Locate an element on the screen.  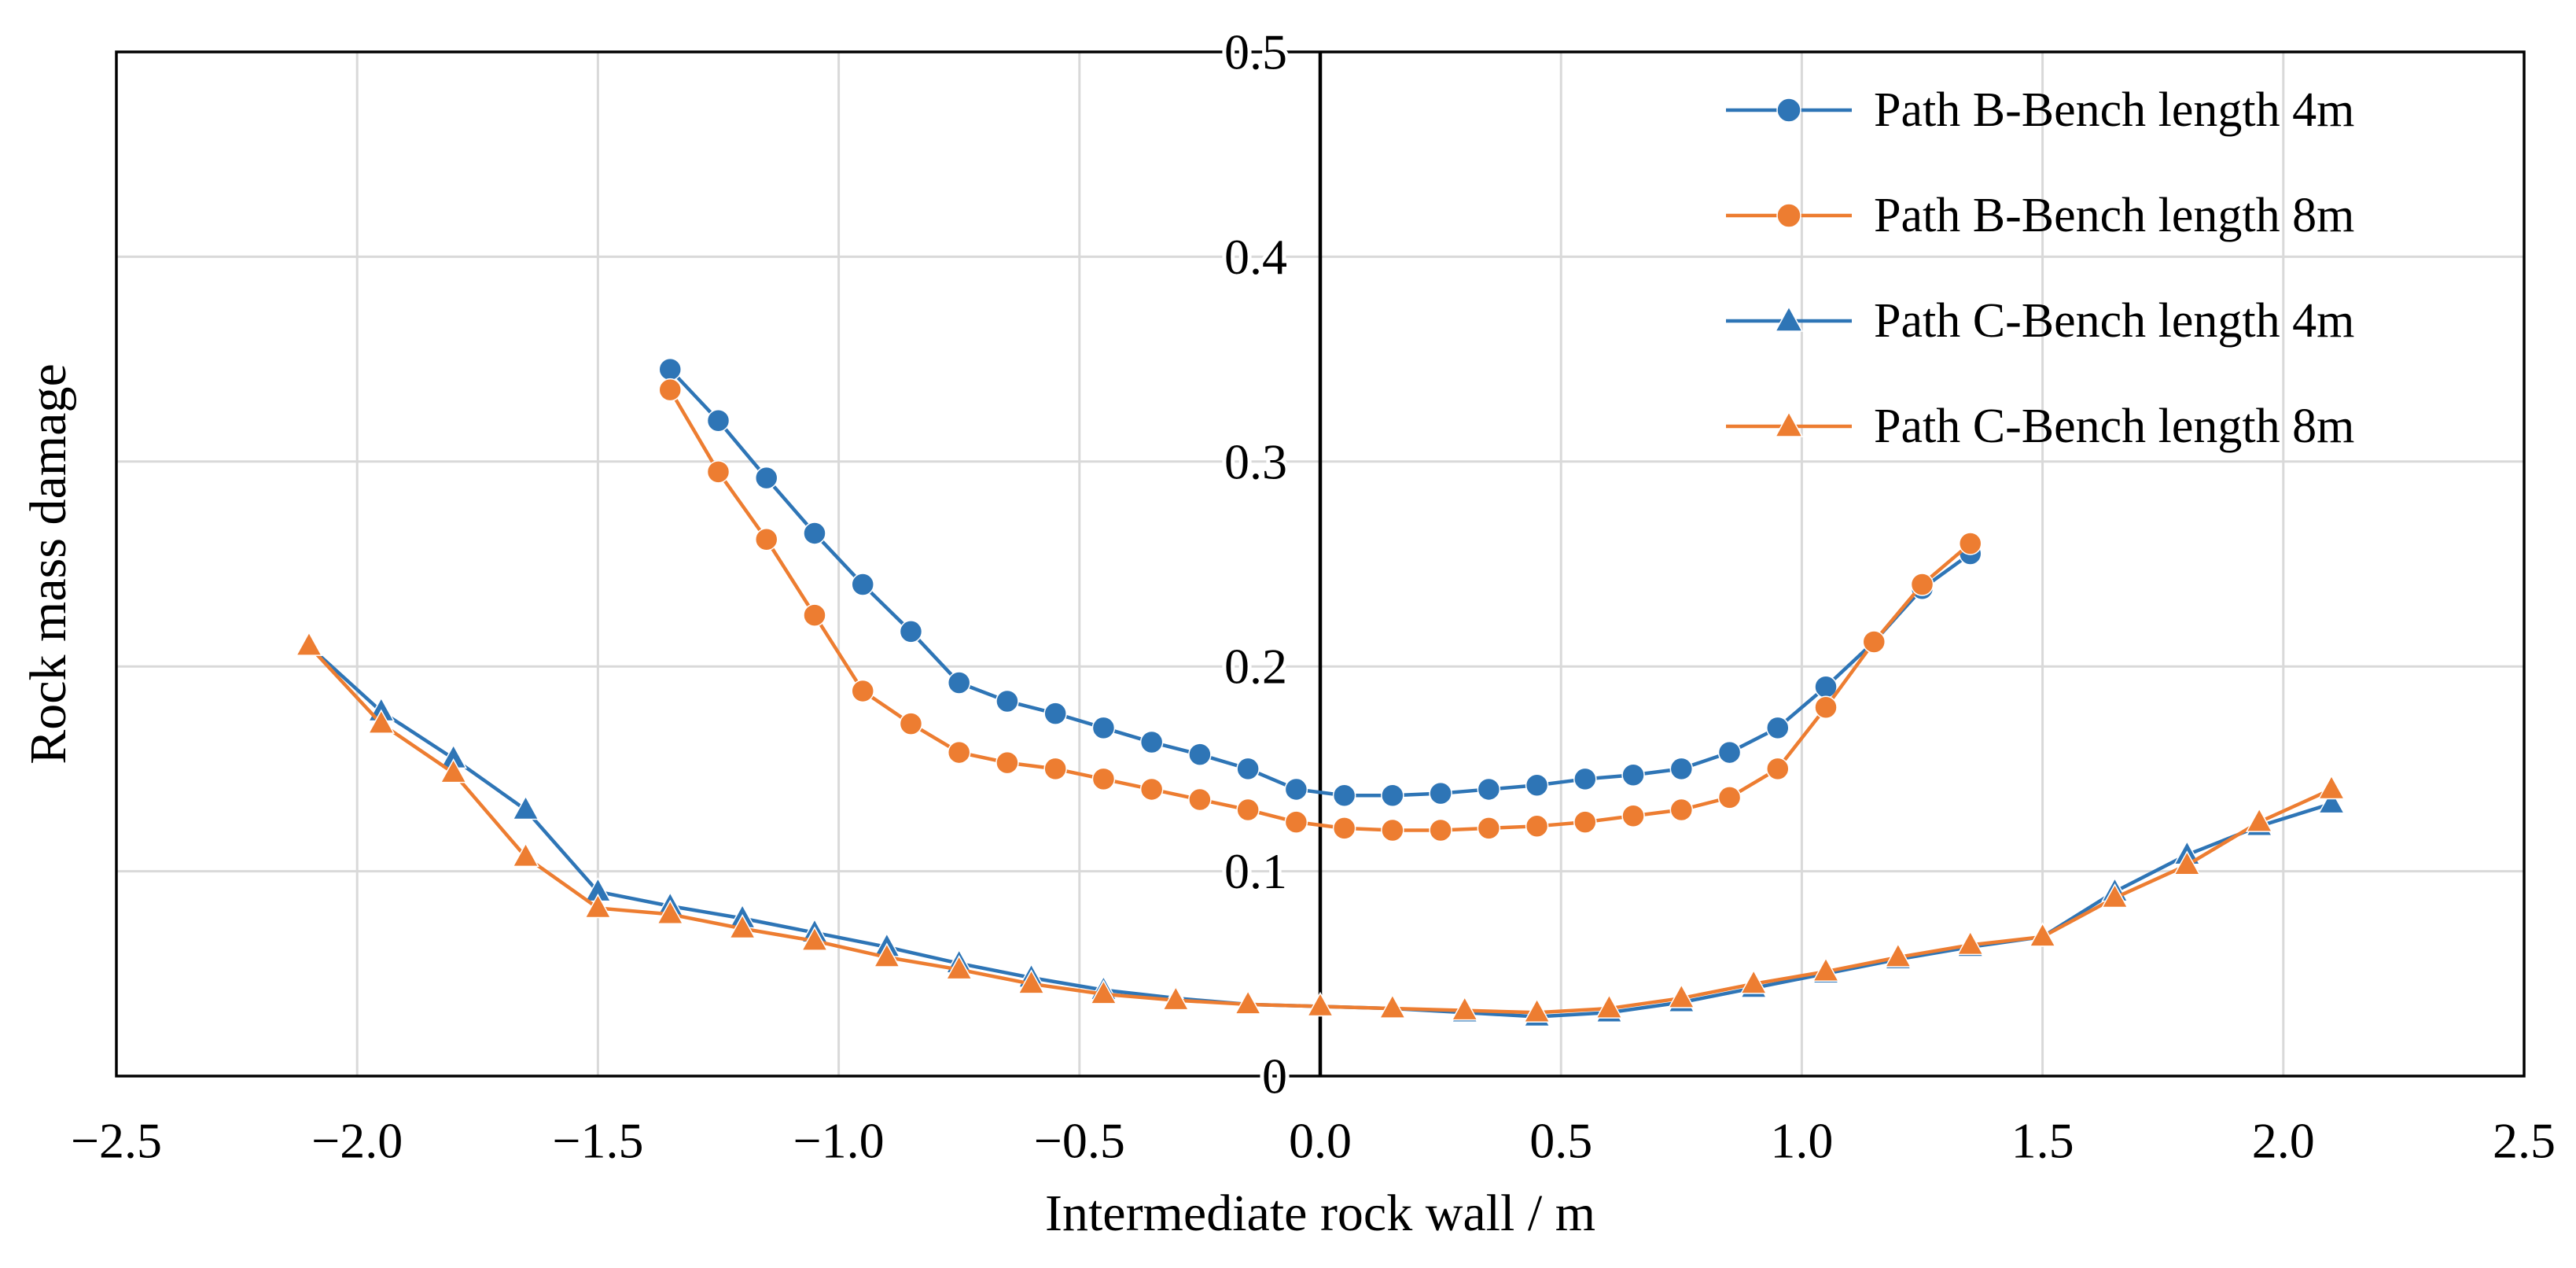
legend-label: Path B-Bench length 8m is located at coordinates (2114, 216).